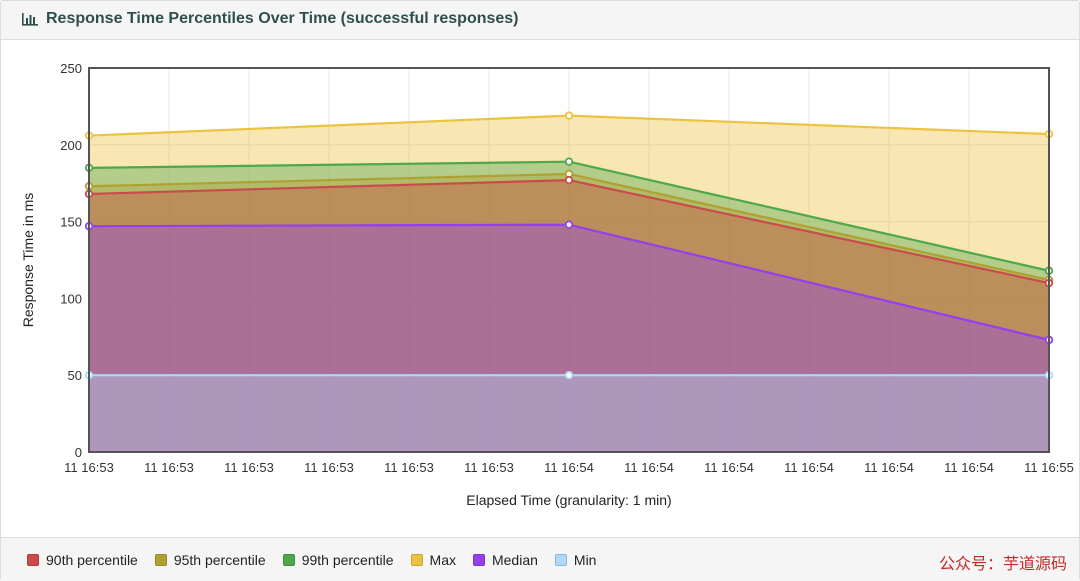  Describe the element at coordinates (569, 375) in the screenshot. I see `point-min` at that location.